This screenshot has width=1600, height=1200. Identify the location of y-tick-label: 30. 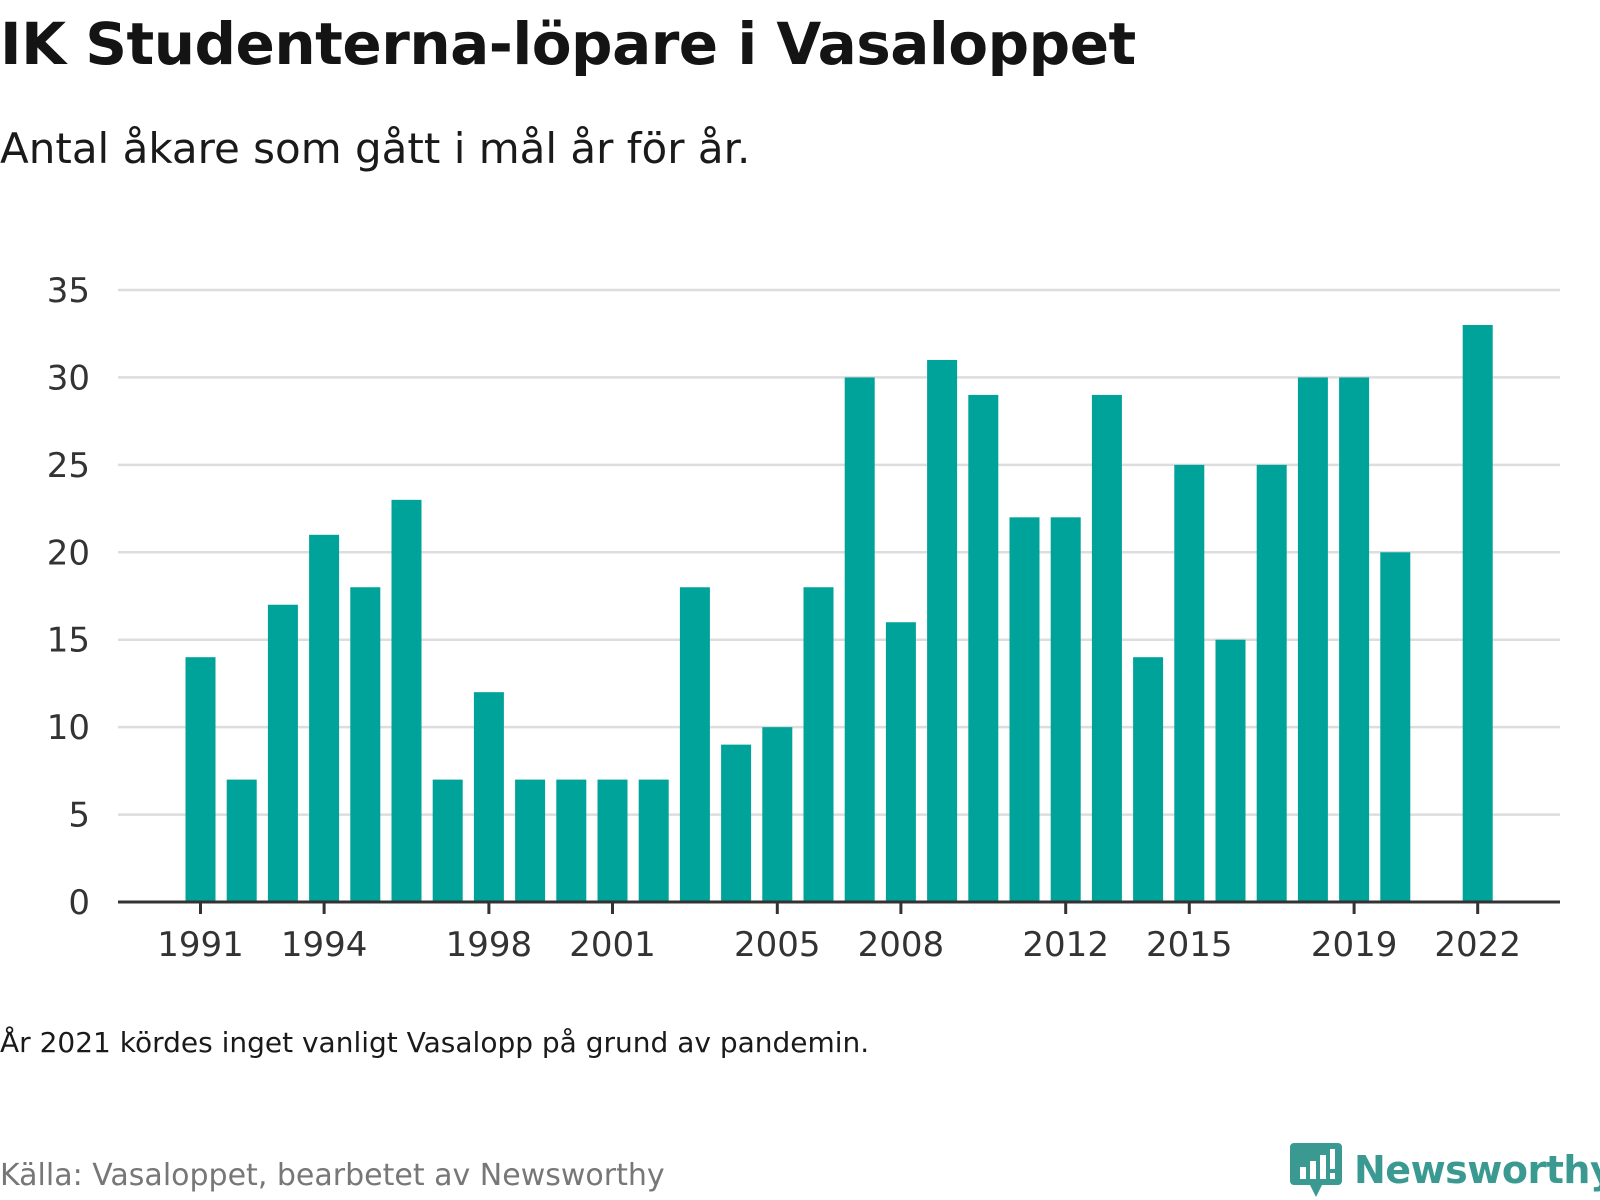
(68, 378).